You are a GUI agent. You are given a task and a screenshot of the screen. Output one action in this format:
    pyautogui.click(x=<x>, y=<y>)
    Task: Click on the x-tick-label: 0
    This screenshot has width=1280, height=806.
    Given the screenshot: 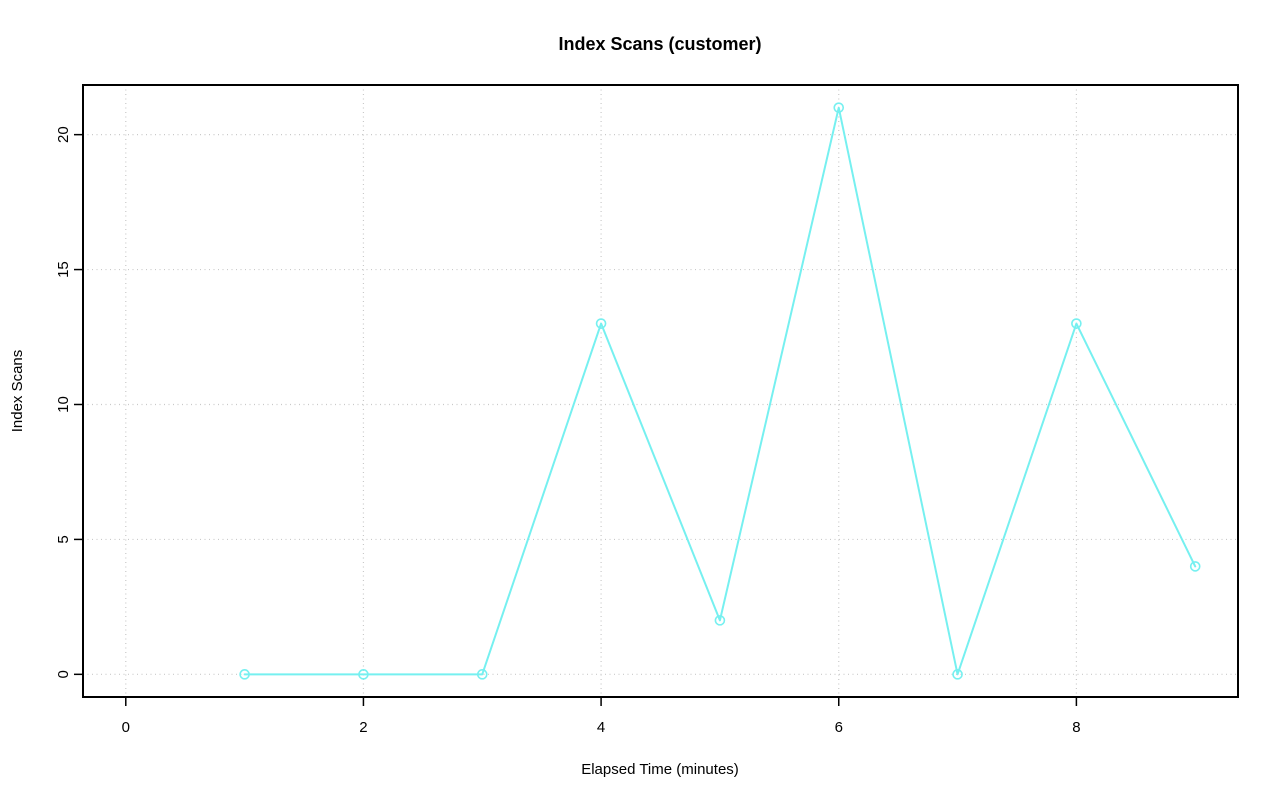 What is the action you would take?
    pyautogui.click(x=126, y=727)
    